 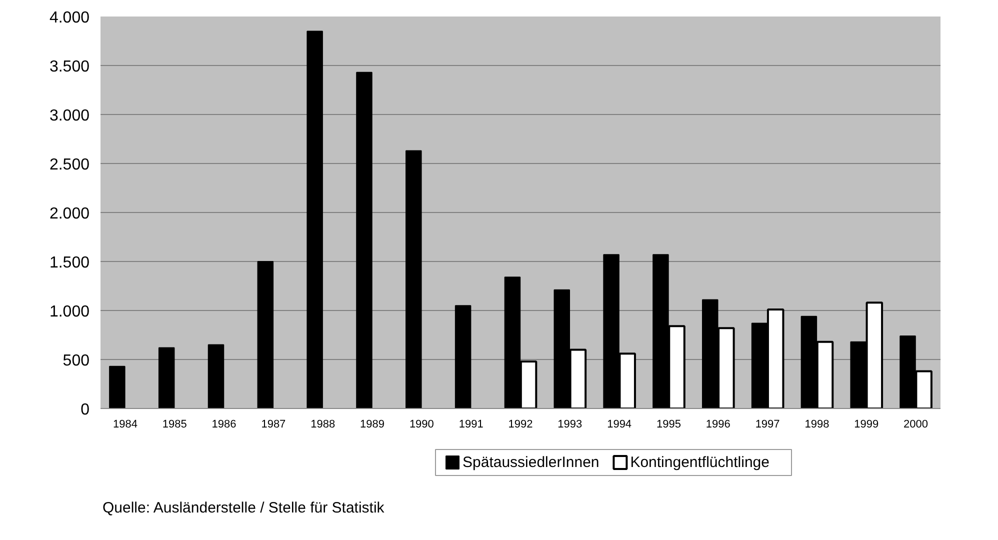 What do you see at coordinates (174, 424) in the screenshot?
I see `x-tick-label: 1985` at bounding box center [174, 424].